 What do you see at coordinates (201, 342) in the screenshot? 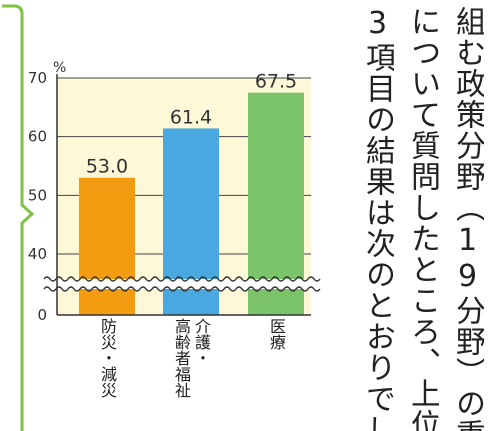
I see `category-label: 介護・` at bounding box center [201, 342].